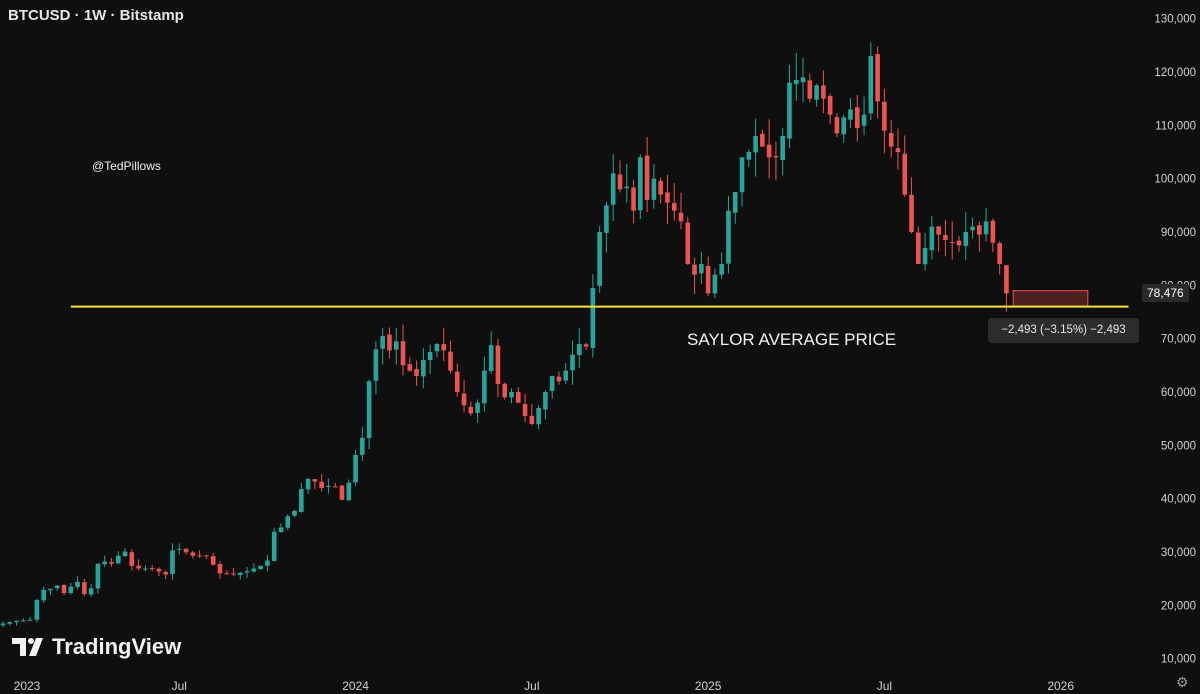  What do you see at coordinates (1178, 340) in the screenshot?
I see `y-tick-label: 70,000` at bounding box center [1178, 340].